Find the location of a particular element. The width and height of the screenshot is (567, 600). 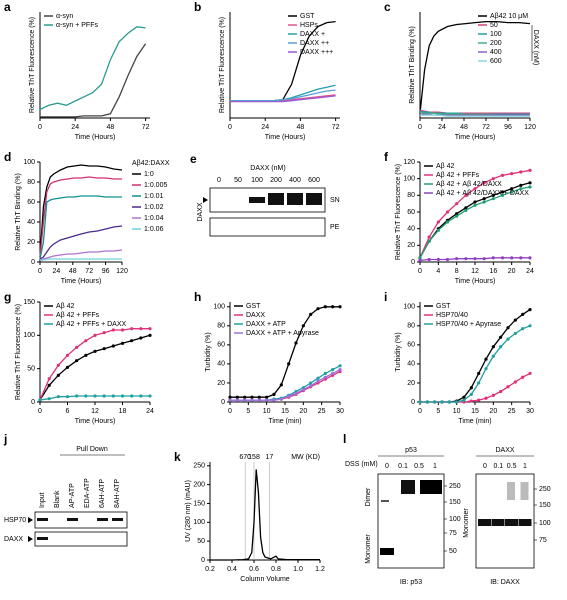

legend-label: 600 is located at coordinates (496, 61).